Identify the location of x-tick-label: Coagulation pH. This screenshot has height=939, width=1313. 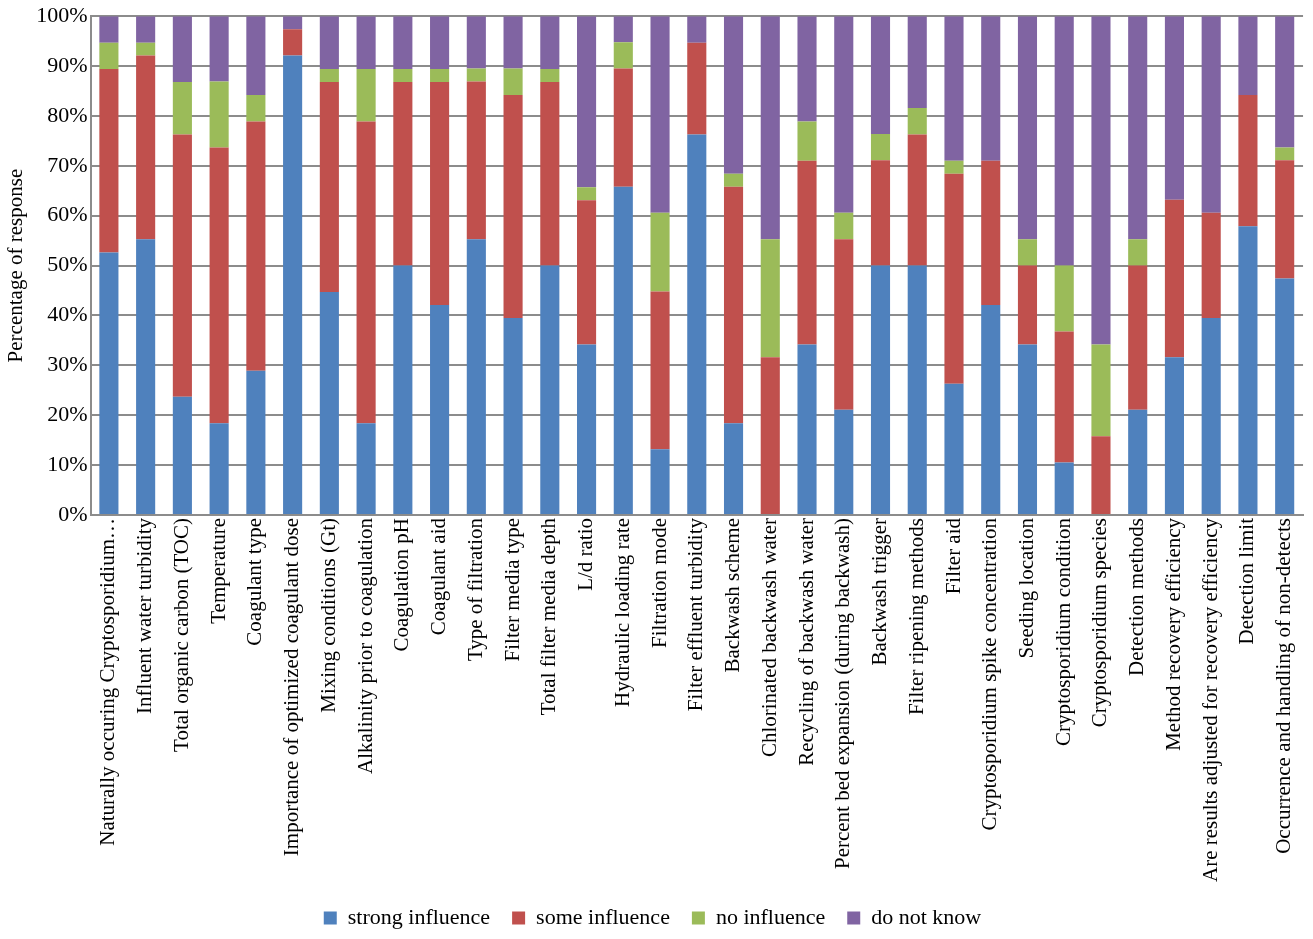
(401, 584).